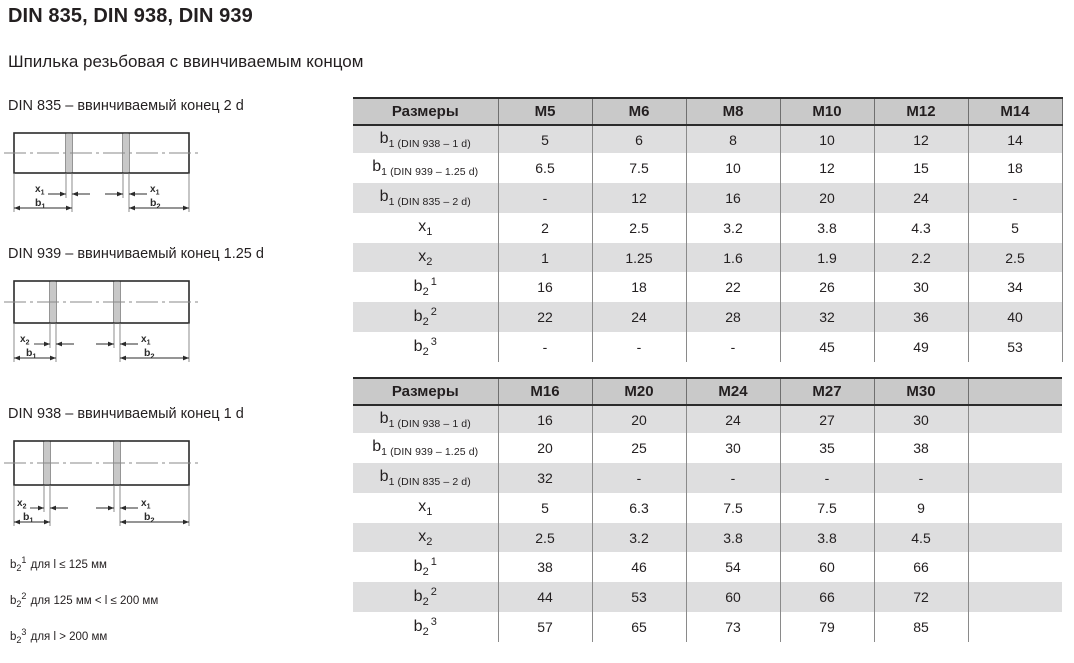 The width and height of the screenshot is (1074, 663). Describe the element at coordinates (545, 111) in the screenshot. I see `column-header-thread: M5` at that location.